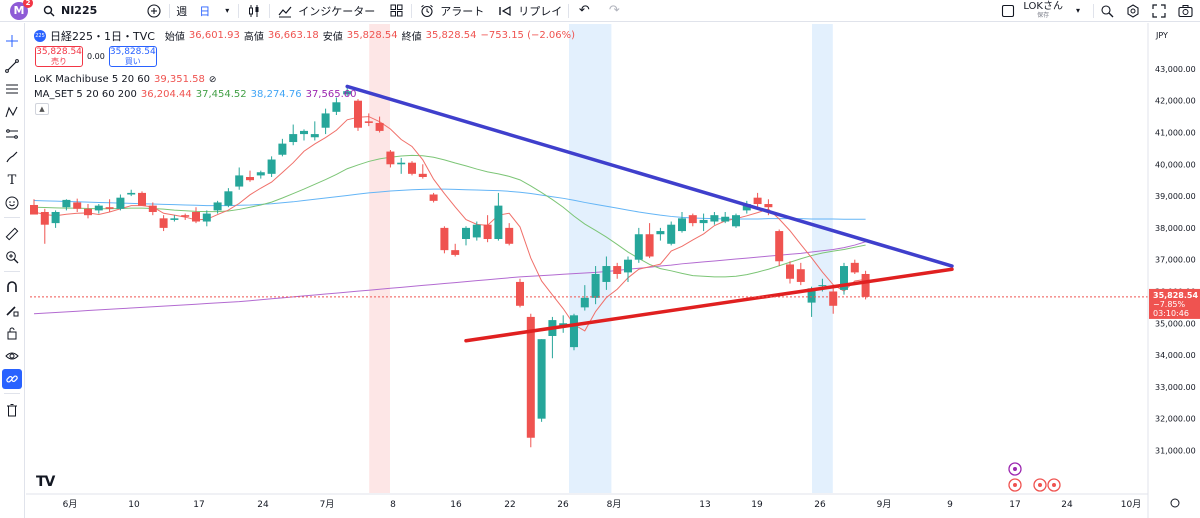  What do you see at coordinates (1008, 11) in the screenshot?
I see `layout-square-icon` at bounding box center [1008, 11].